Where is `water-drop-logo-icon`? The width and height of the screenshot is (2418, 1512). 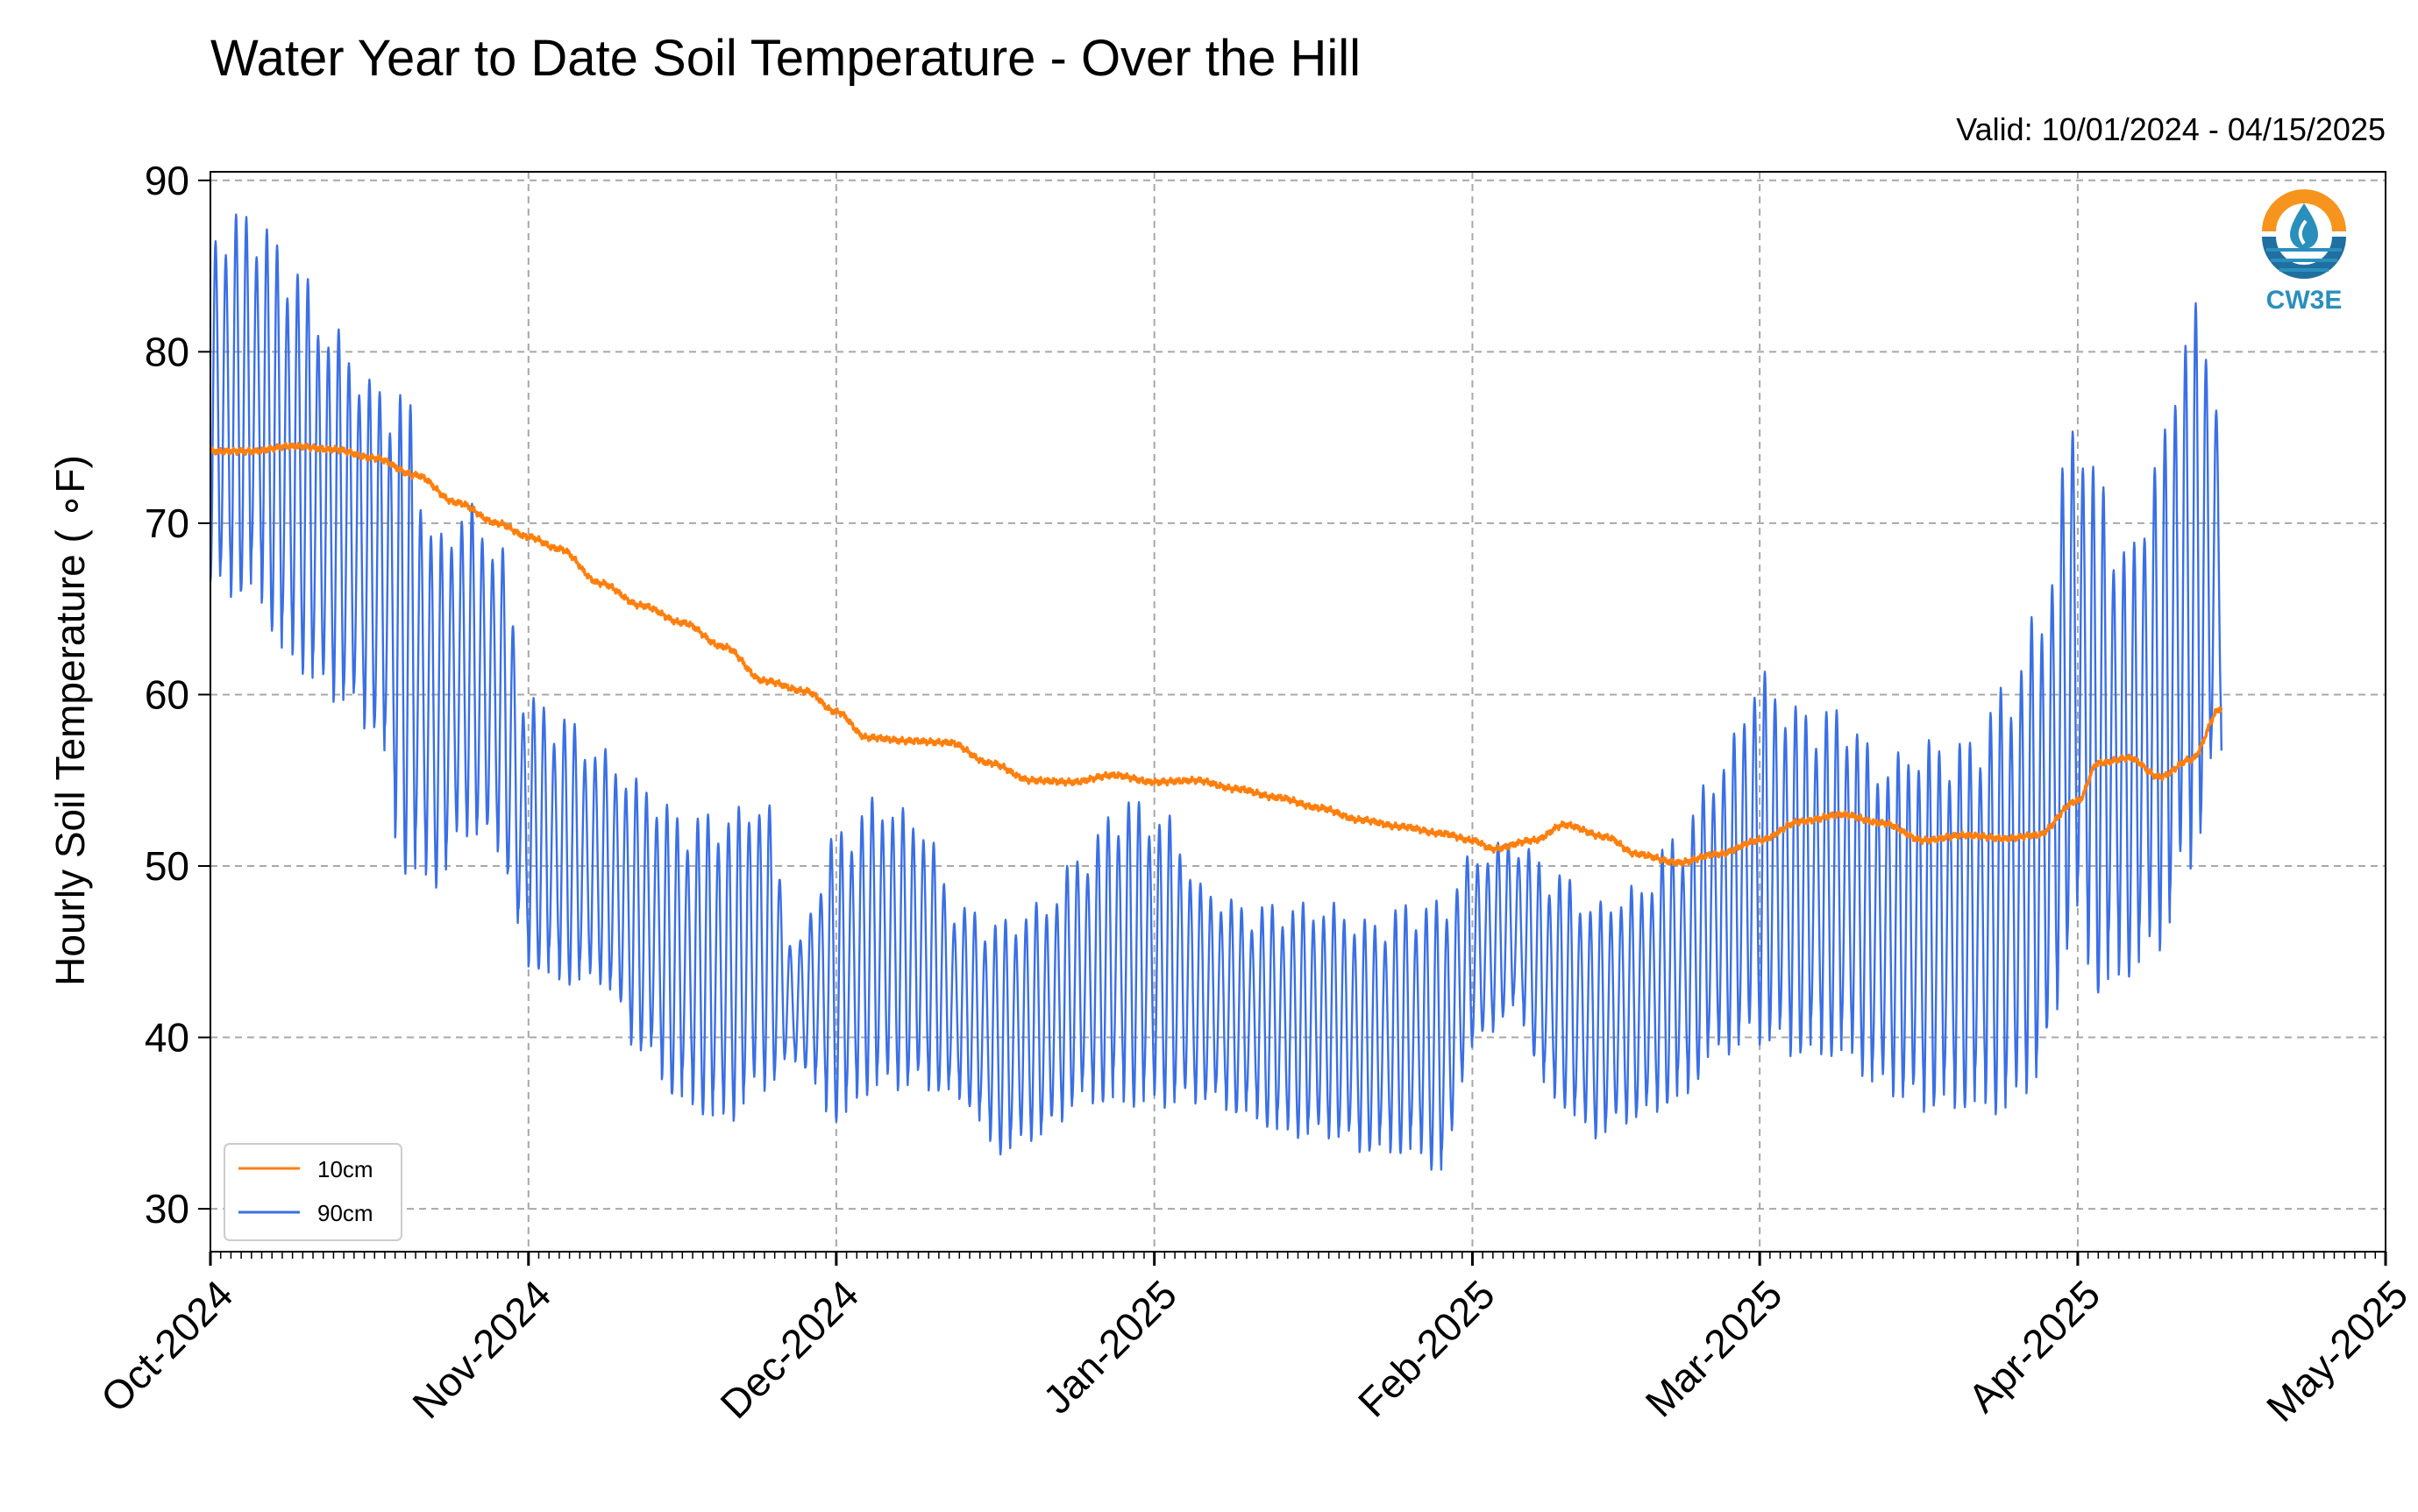
water-drop-logo-icon is located at coordinates (2304, 234).